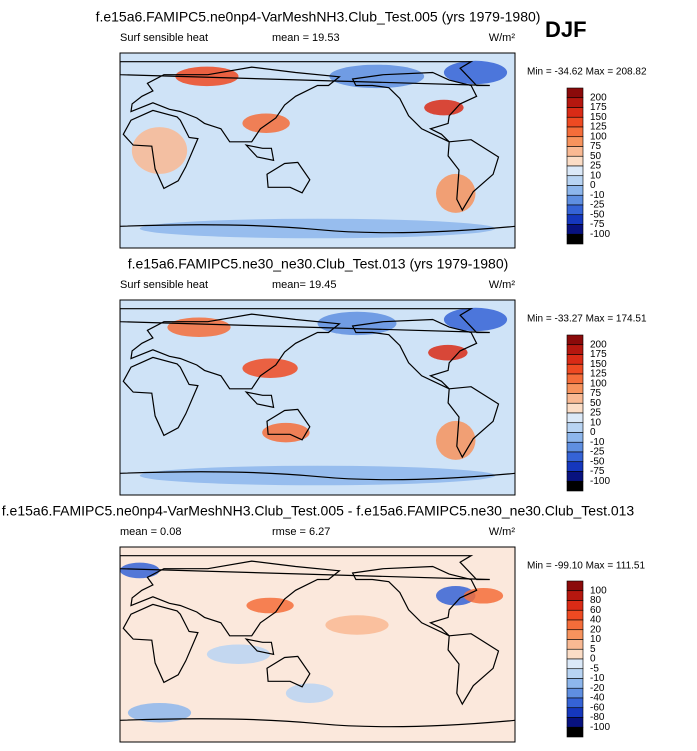 The image size is (697, 751). What do you see at coordinates (587, 72) in the screenshot?
I see `panel-minmax: Min = -34.62 Max = 208.82` at bounding box center [587, 72].